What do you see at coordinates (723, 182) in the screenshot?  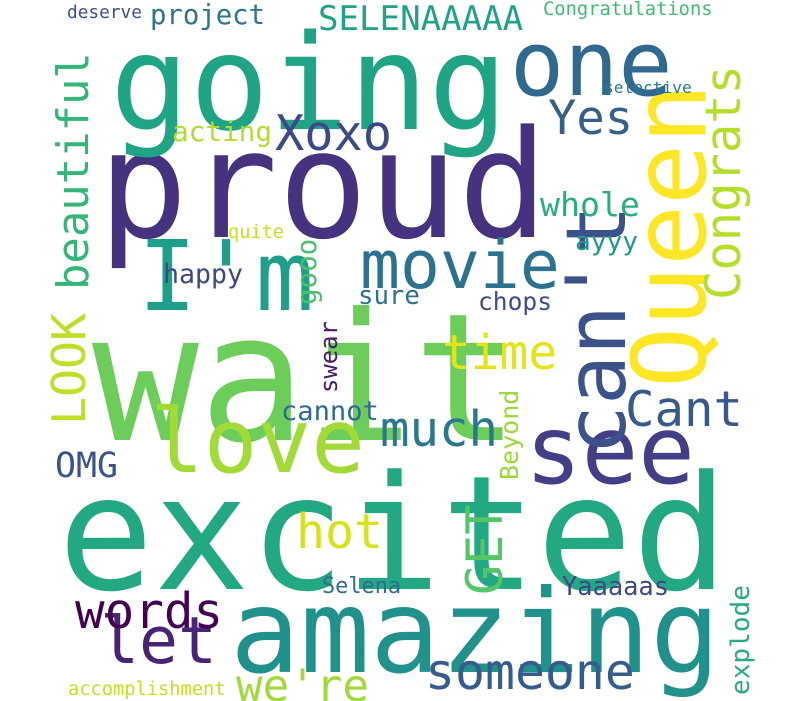 I see `word-congrats: Congrats` at bounding box center [723, 182].